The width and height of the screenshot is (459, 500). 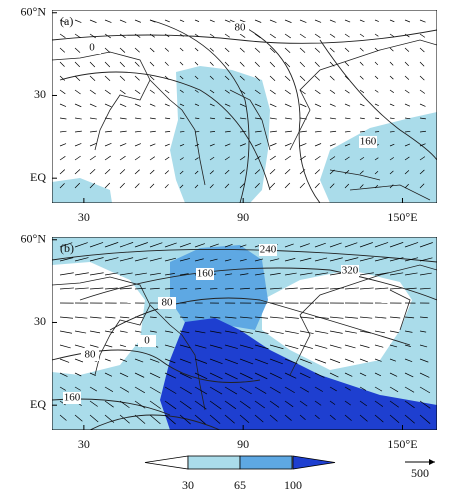 What do you see at coordinates (350, 271) in the screenshot?
I see `contour-label-bg` at bounding box center [350, 271].